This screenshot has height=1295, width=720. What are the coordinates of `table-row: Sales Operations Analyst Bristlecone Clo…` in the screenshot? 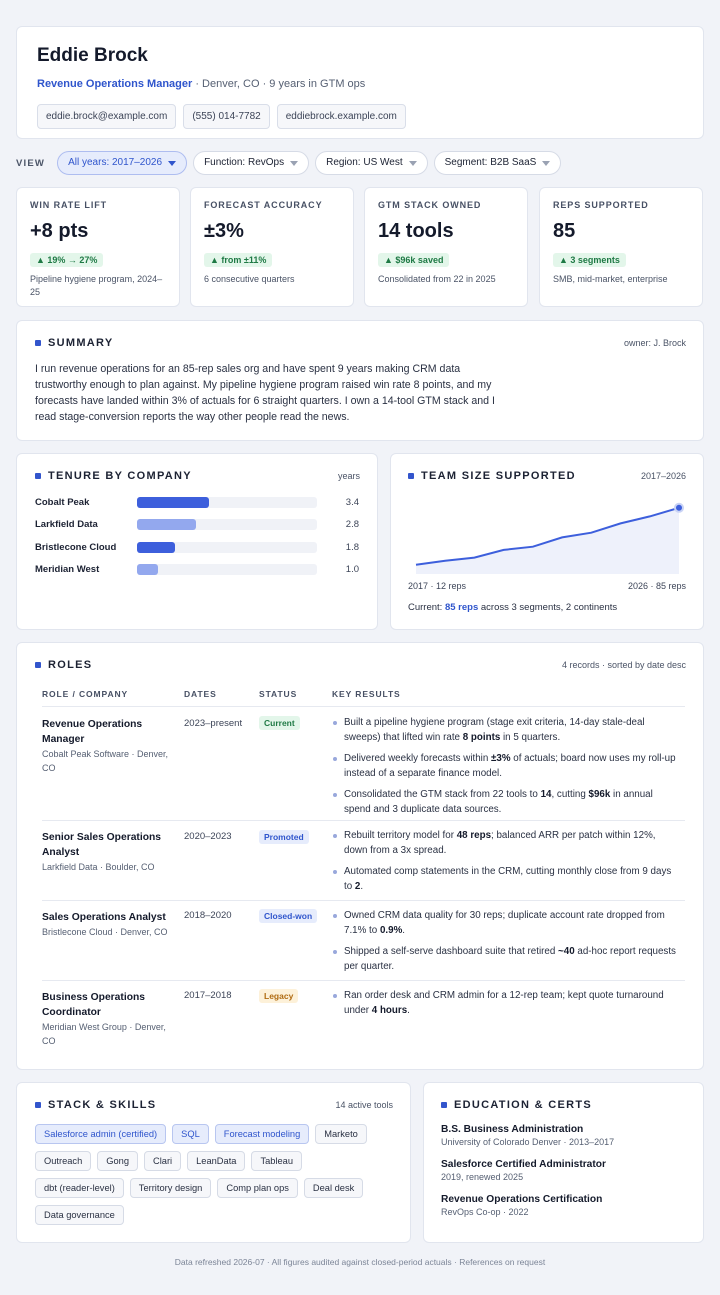 It's located at (363, 940).